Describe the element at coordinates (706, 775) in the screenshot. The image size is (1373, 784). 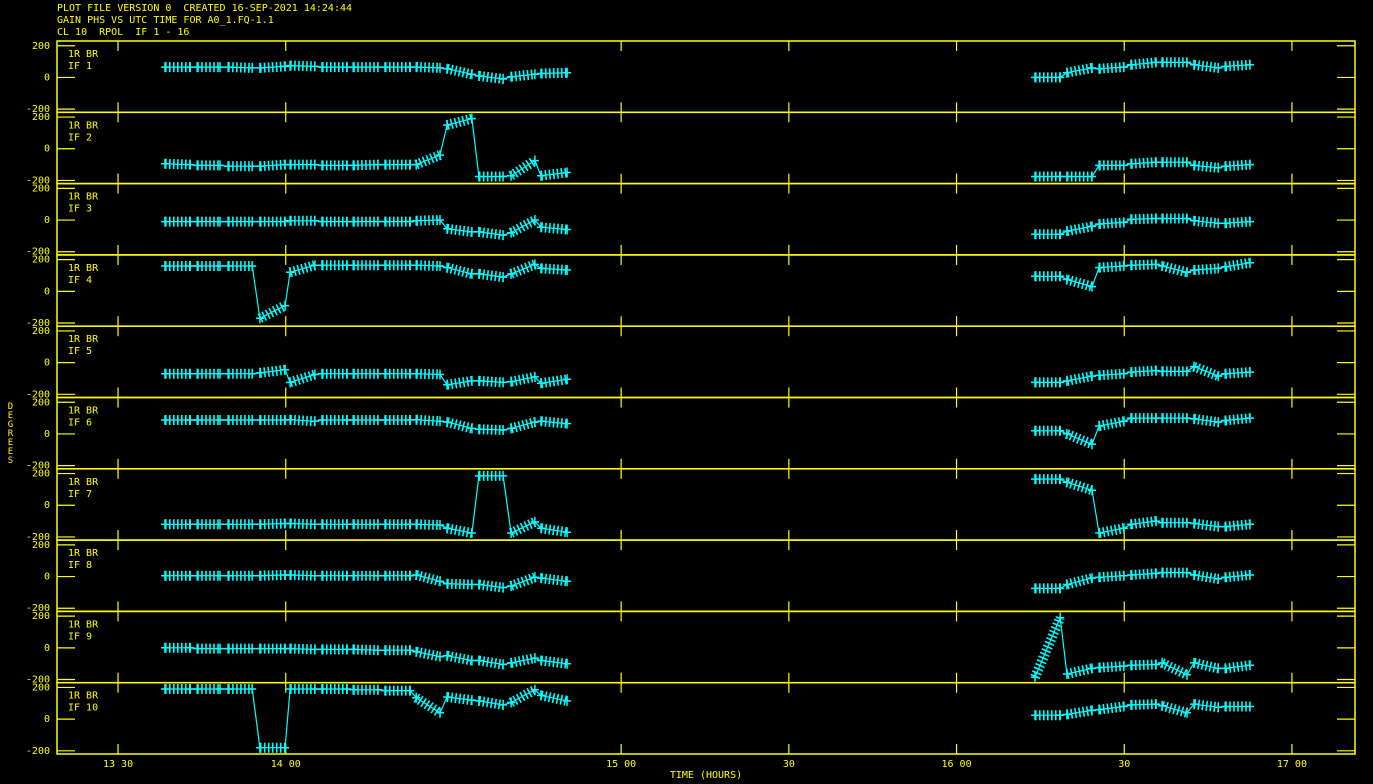
I see `x-axis-label: TIME (HOURS)` at that location.